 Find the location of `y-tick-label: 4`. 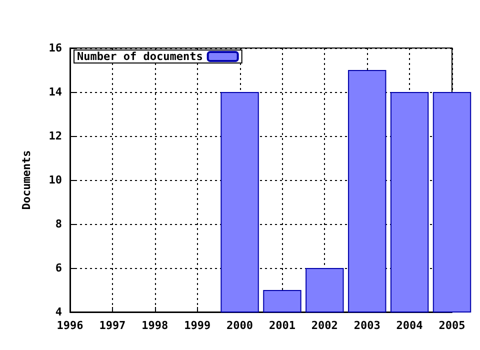

y-tick-label: 4 is located at coordinates (58, 312).